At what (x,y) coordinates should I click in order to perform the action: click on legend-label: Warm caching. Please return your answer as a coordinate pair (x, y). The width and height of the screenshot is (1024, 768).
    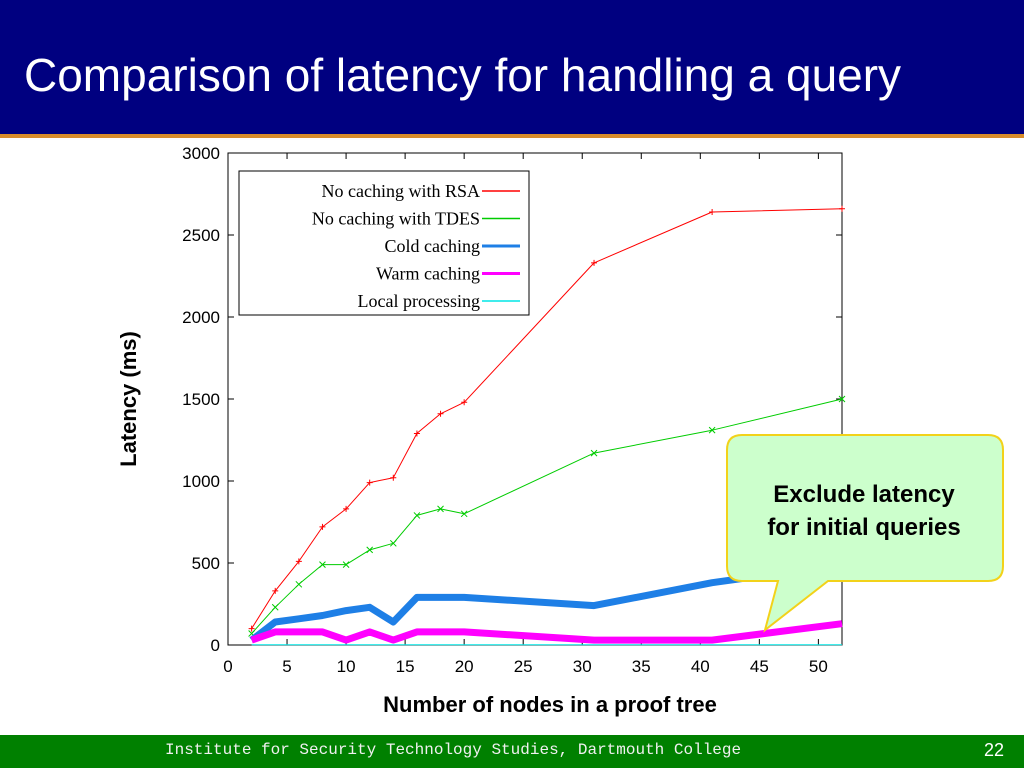
    Looking at the image, I should click on (428, 274).